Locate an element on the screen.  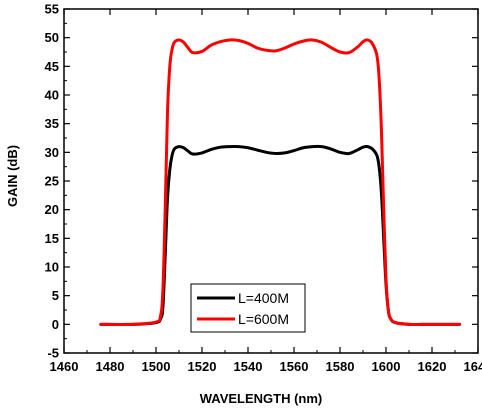
y-tick-label: 10 is located at coordinates (52, 267).